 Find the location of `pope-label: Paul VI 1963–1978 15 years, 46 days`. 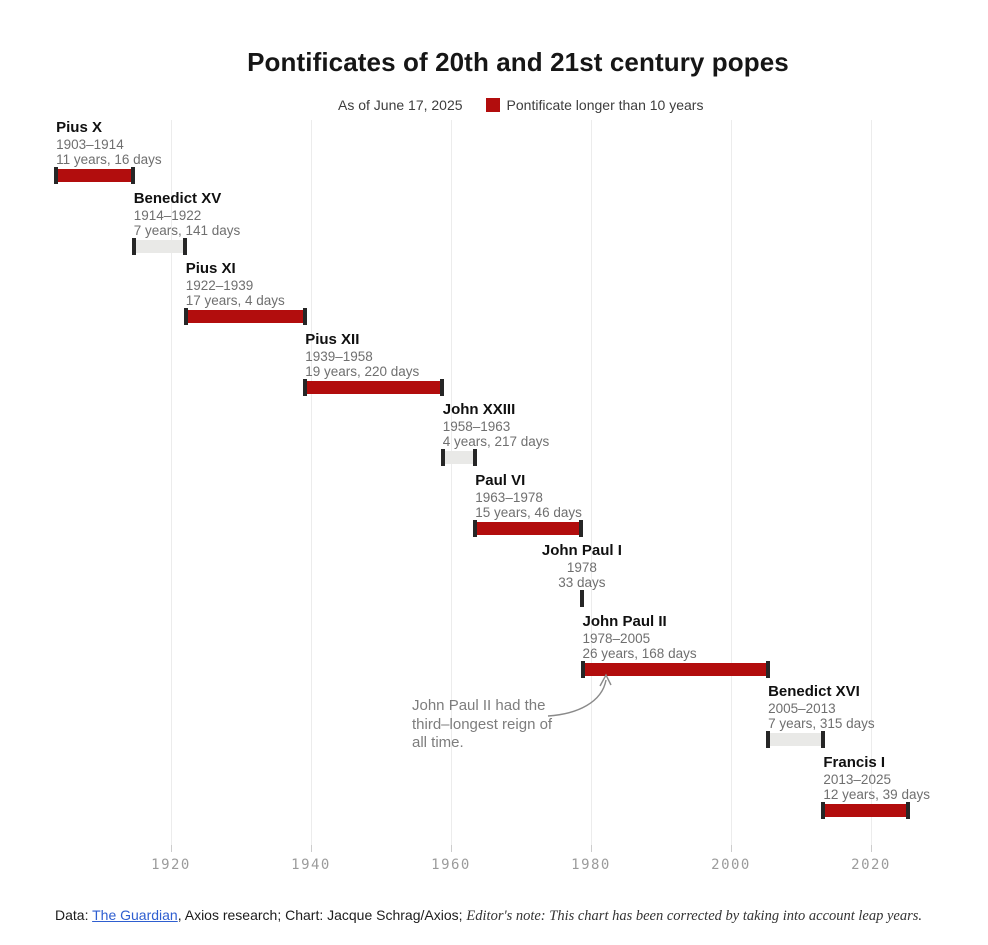

pope-label: Paul VI 1963–1978 15 years, 46 days is located at coordinates (528, 495).